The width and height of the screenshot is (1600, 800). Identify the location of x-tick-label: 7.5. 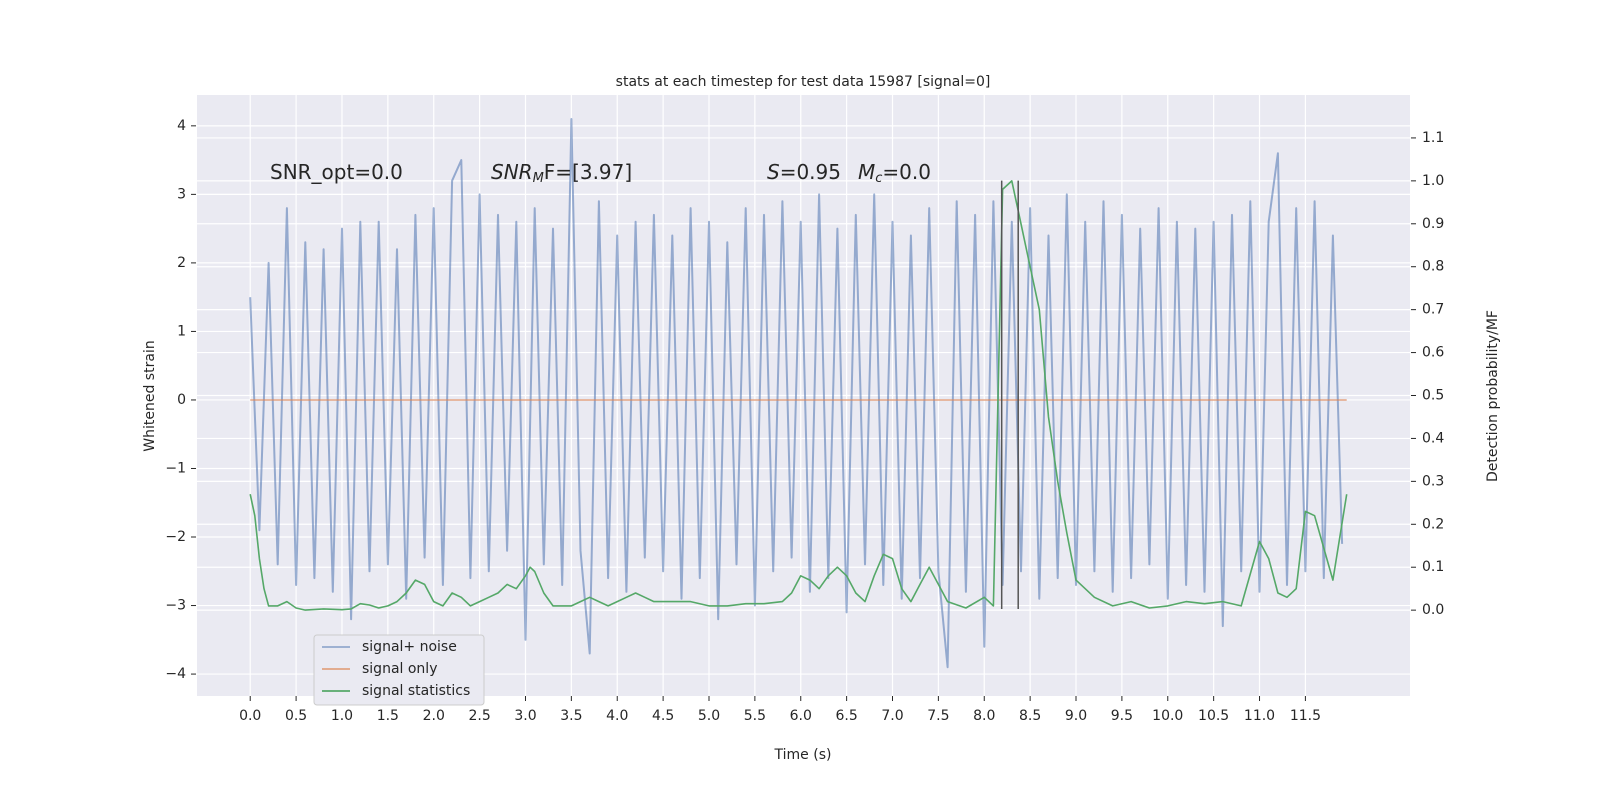
(938, 716).